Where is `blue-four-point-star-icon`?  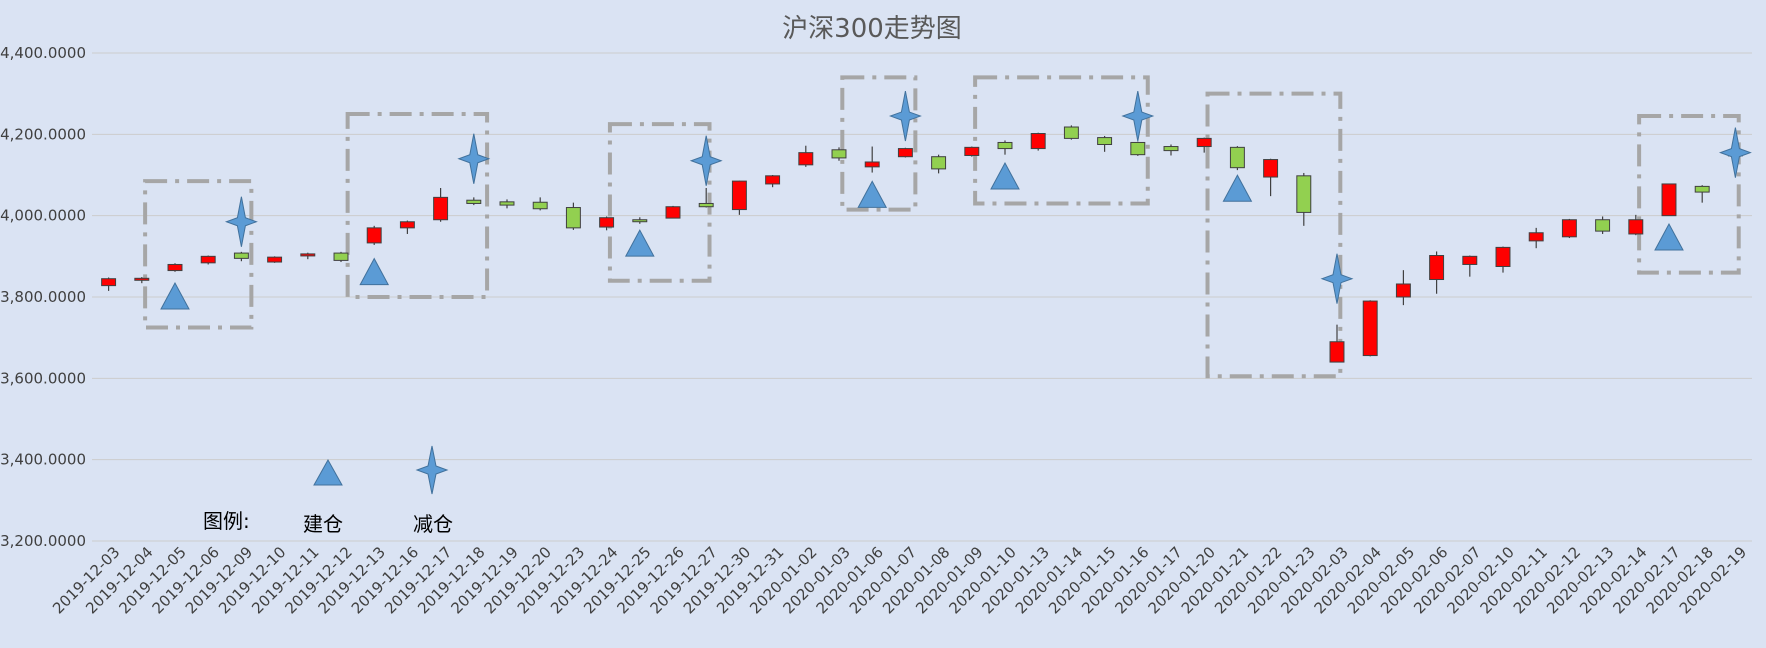 blue-four-point-star-icon is located at coordinates (432, 470).